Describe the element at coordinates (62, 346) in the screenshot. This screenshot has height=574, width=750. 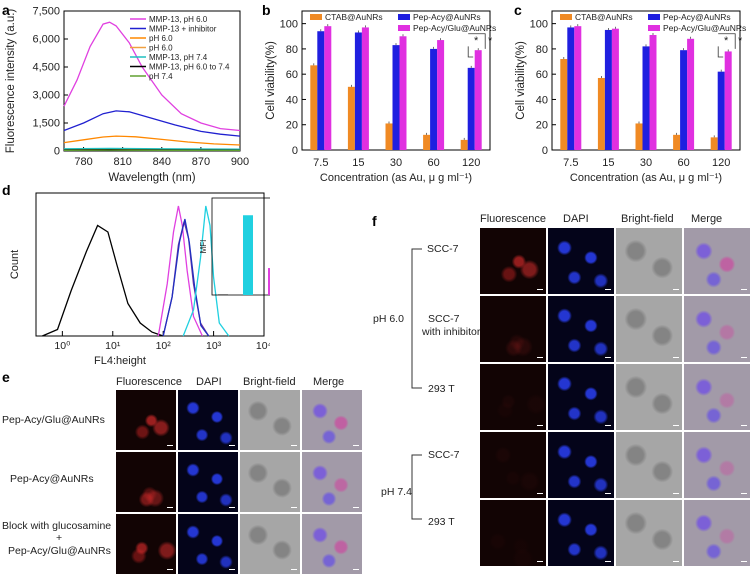
I see `x-tick-label: 10⁰` at that location.